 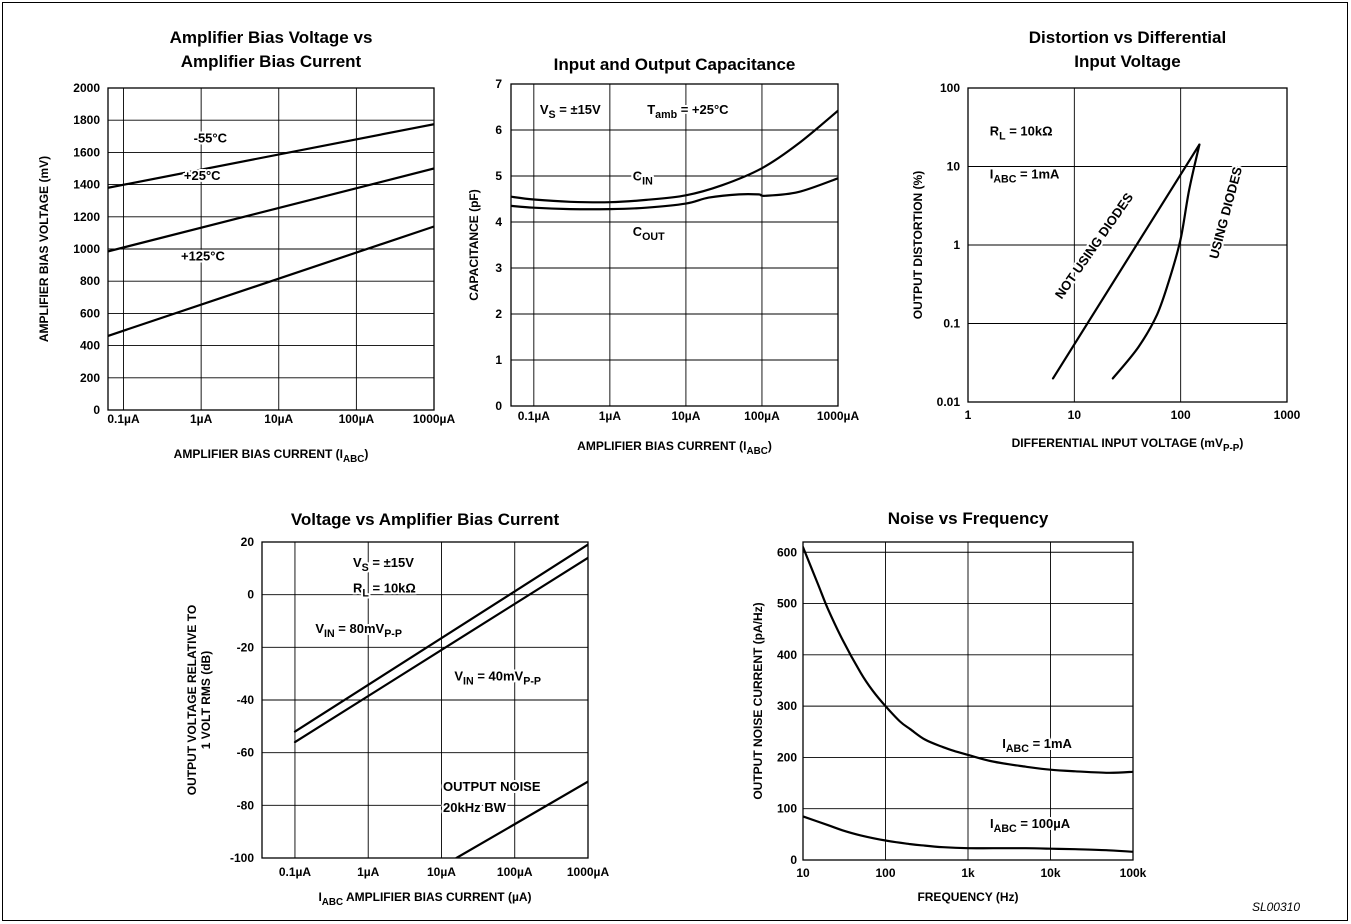 What do you see at coordinates (90, 281) in the screenshot?
I see `y-tick-label: 800` at bounding box center [90, 281].